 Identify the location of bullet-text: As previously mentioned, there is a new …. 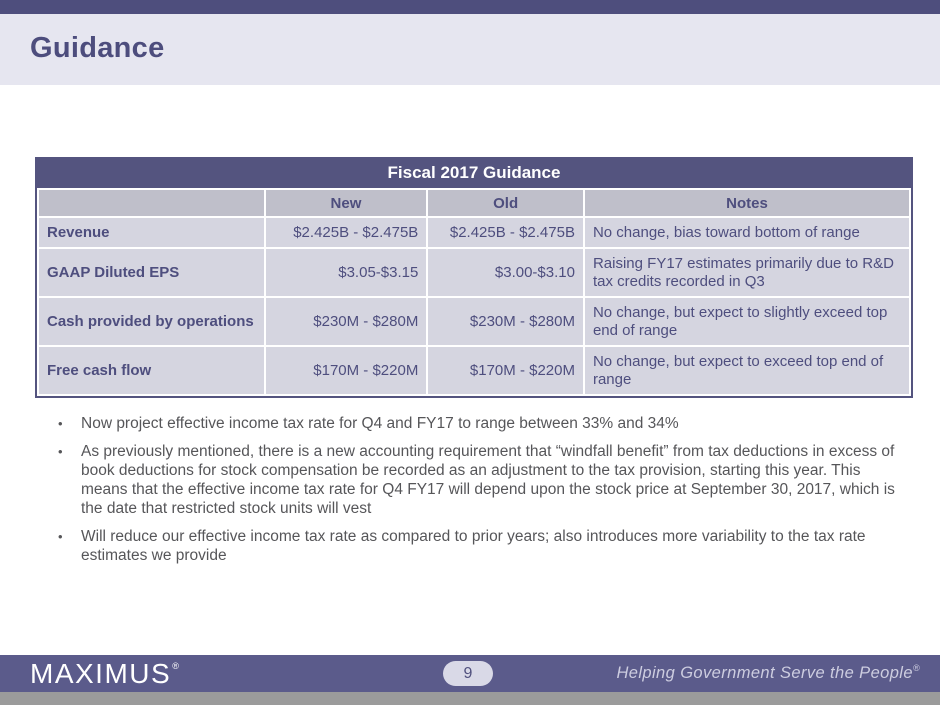
(488, 480).